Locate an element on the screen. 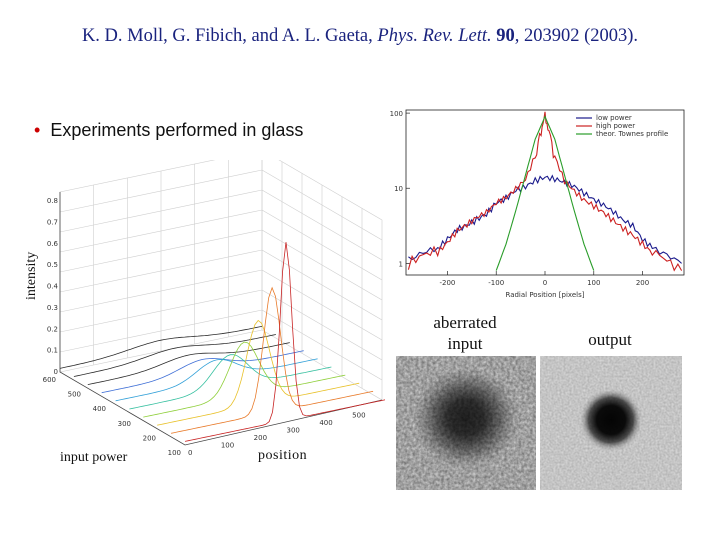 The width and height of the screenshot is (720, 540). y-tick-label: 1 is located at coordinates (401, 264).